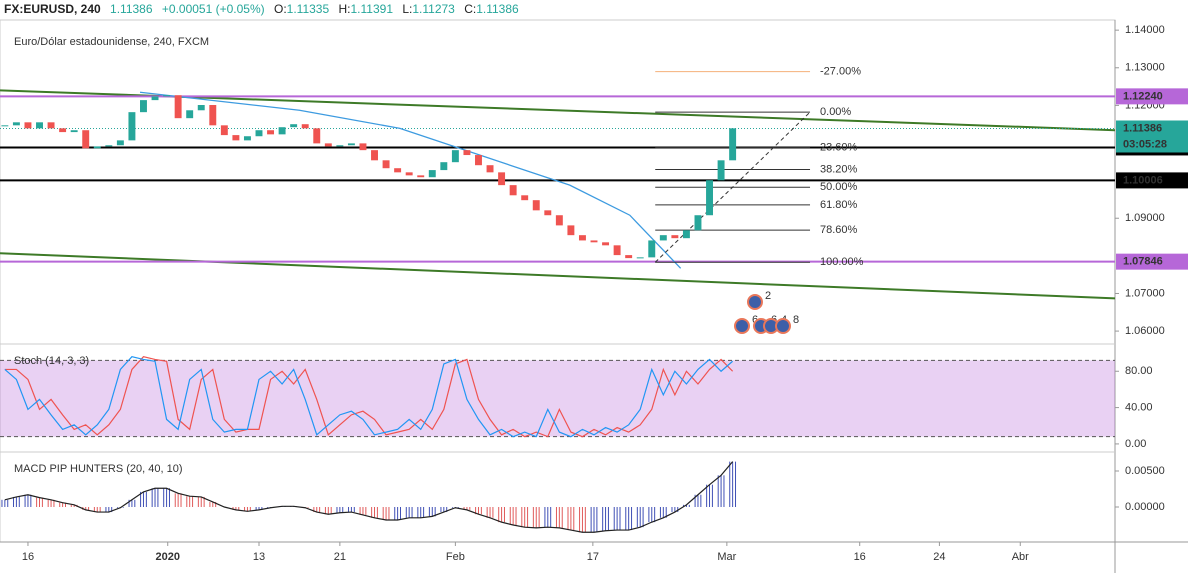 The height and width of the screenshot is (573, 1188). Describe the element at coordinates (839, 205) in the screenshot. I see `fib-label: 61.80%` at that location.